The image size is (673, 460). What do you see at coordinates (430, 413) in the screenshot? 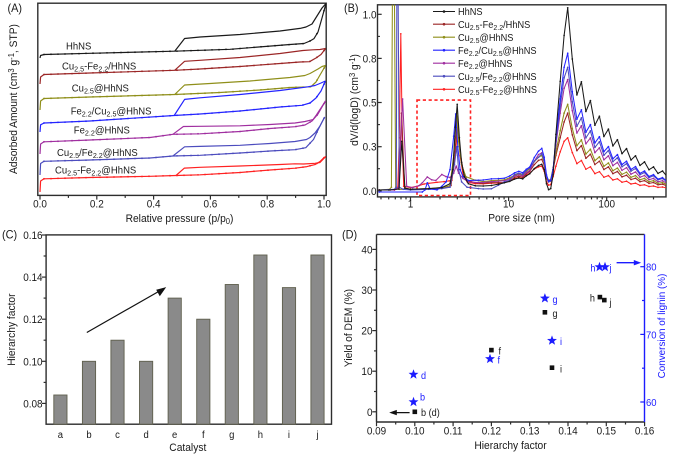
I see `svg-text: b (d)` at bounding box center [430, 413].